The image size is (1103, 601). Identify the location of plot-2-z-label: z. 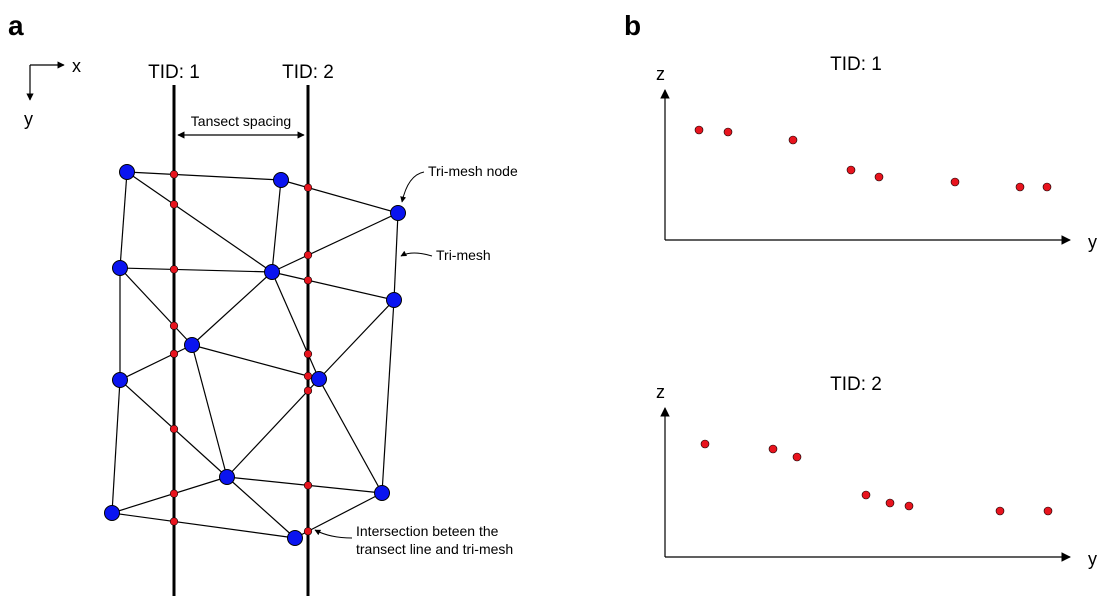
(660, 392).